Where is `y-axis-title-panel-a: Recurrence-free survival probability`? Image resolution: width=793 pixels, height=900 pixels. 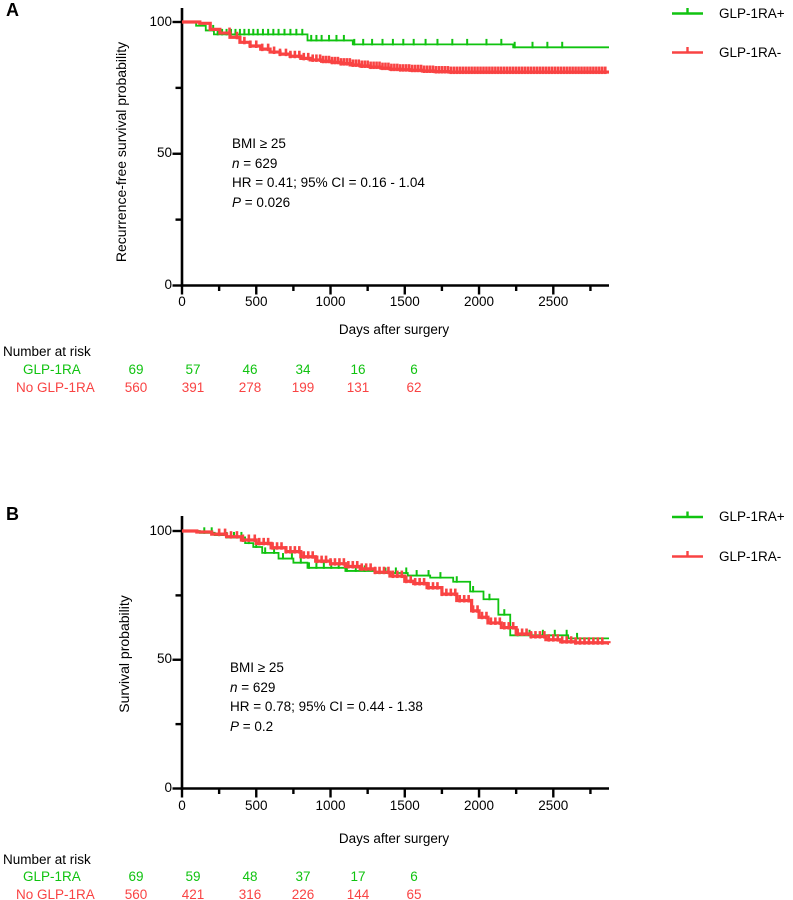
y-axis-title-panel-a: Recurrence-free survival probability is located at coordinates (121, 152).